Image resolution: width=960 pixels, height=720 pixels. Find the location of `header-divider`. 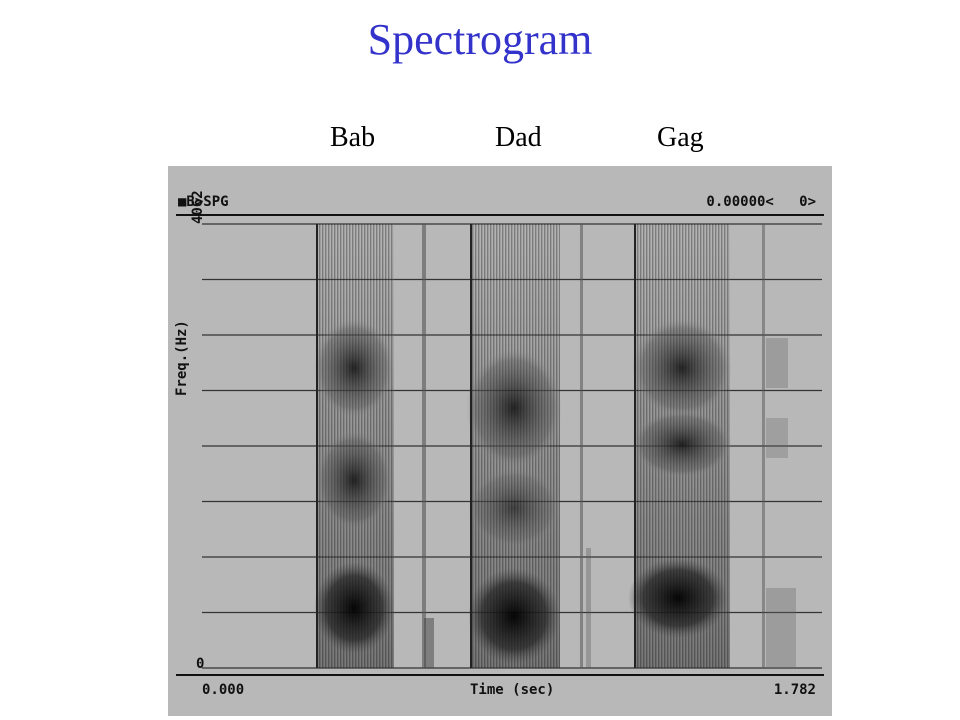

header-divider is located at coordinates (500, 215).